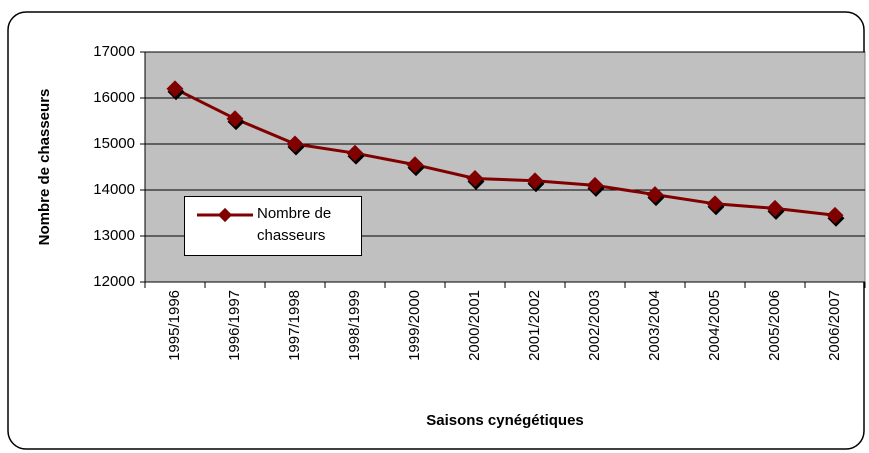 The image size is (869, 453). Describe the element at coordinates (114, 97) in the screenshot. I see `y-tick-label: 16000` at that location.